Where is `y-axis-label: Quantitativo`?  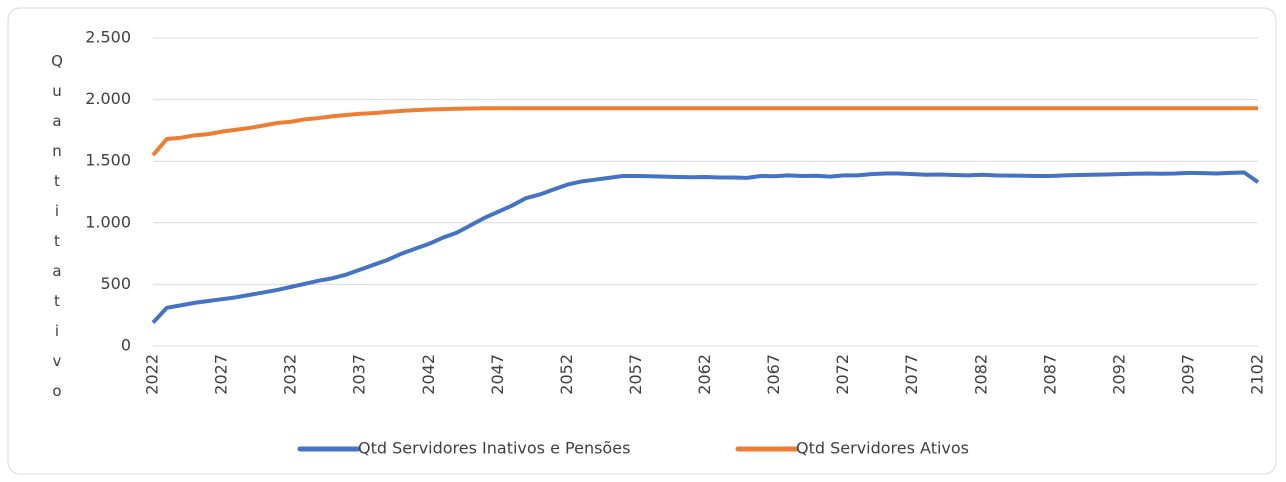
y-axis-label: Quantitativo is located at coordinates (57, 232).